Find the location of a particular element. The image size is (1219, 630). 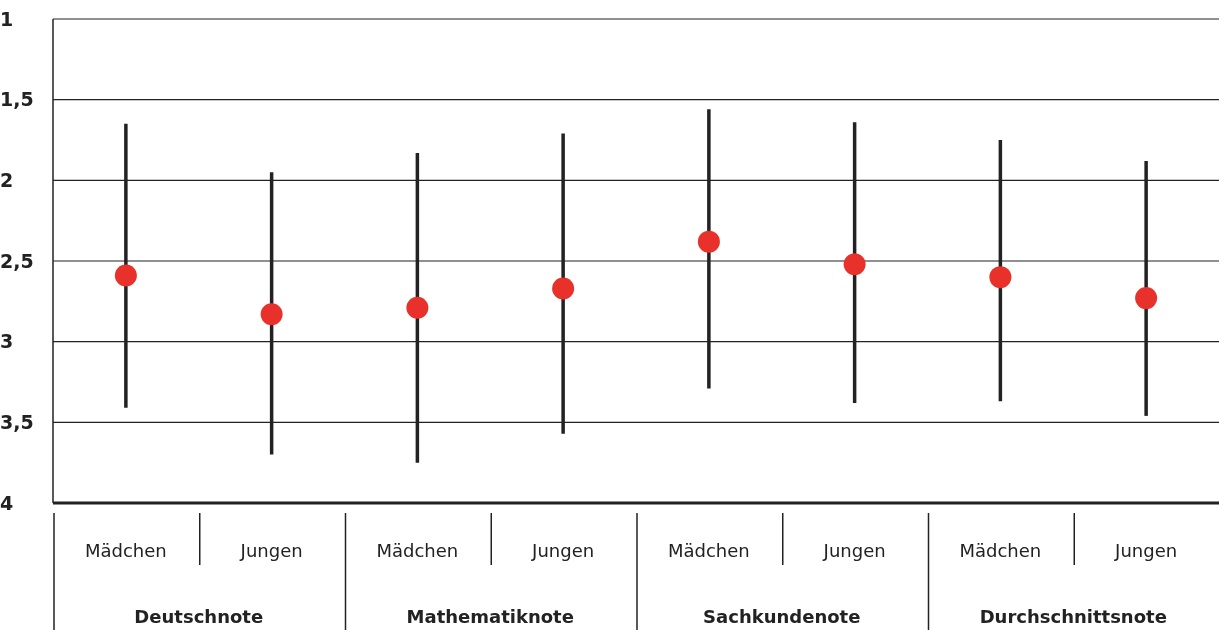

text: Sachkundenote is located at coordinates (782, 616).